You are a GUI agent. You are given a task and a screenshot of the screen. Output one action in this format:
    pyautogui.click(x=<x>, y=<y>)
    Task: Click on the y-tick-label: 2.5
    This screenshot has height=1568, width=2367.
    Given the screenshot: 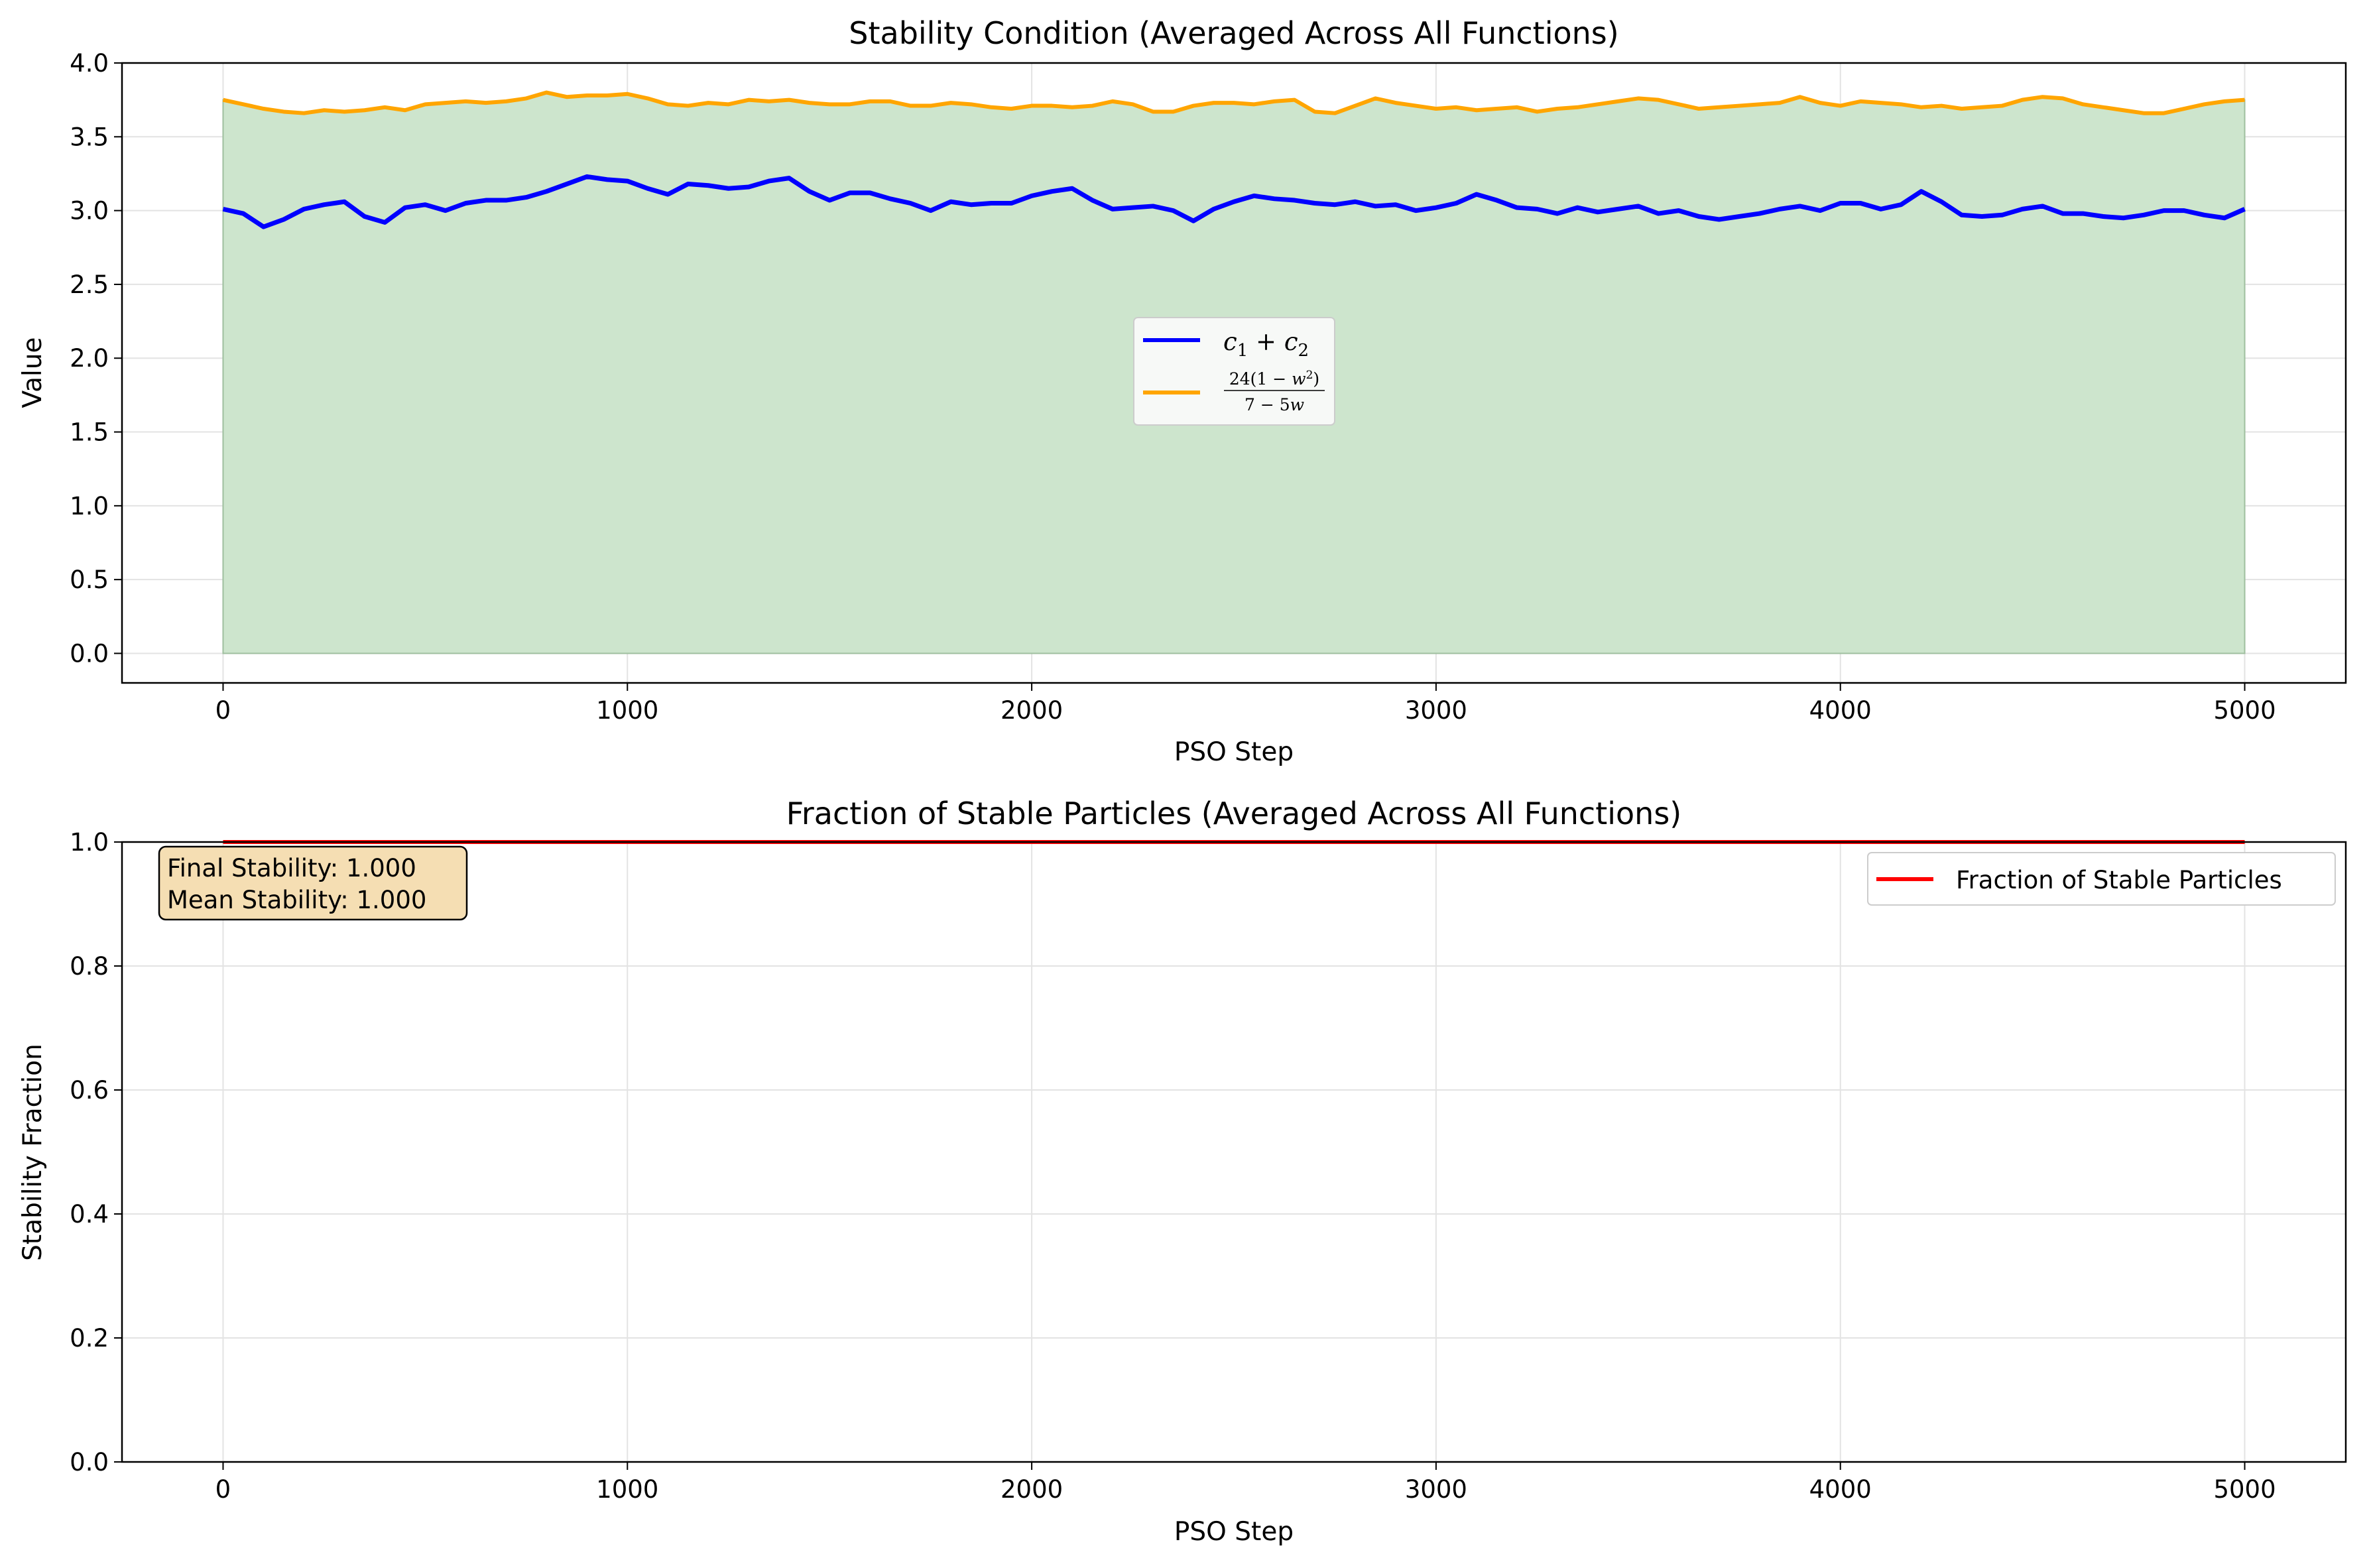 What is the action you would take?
    pyautogui.click(x=89, y=285)
    